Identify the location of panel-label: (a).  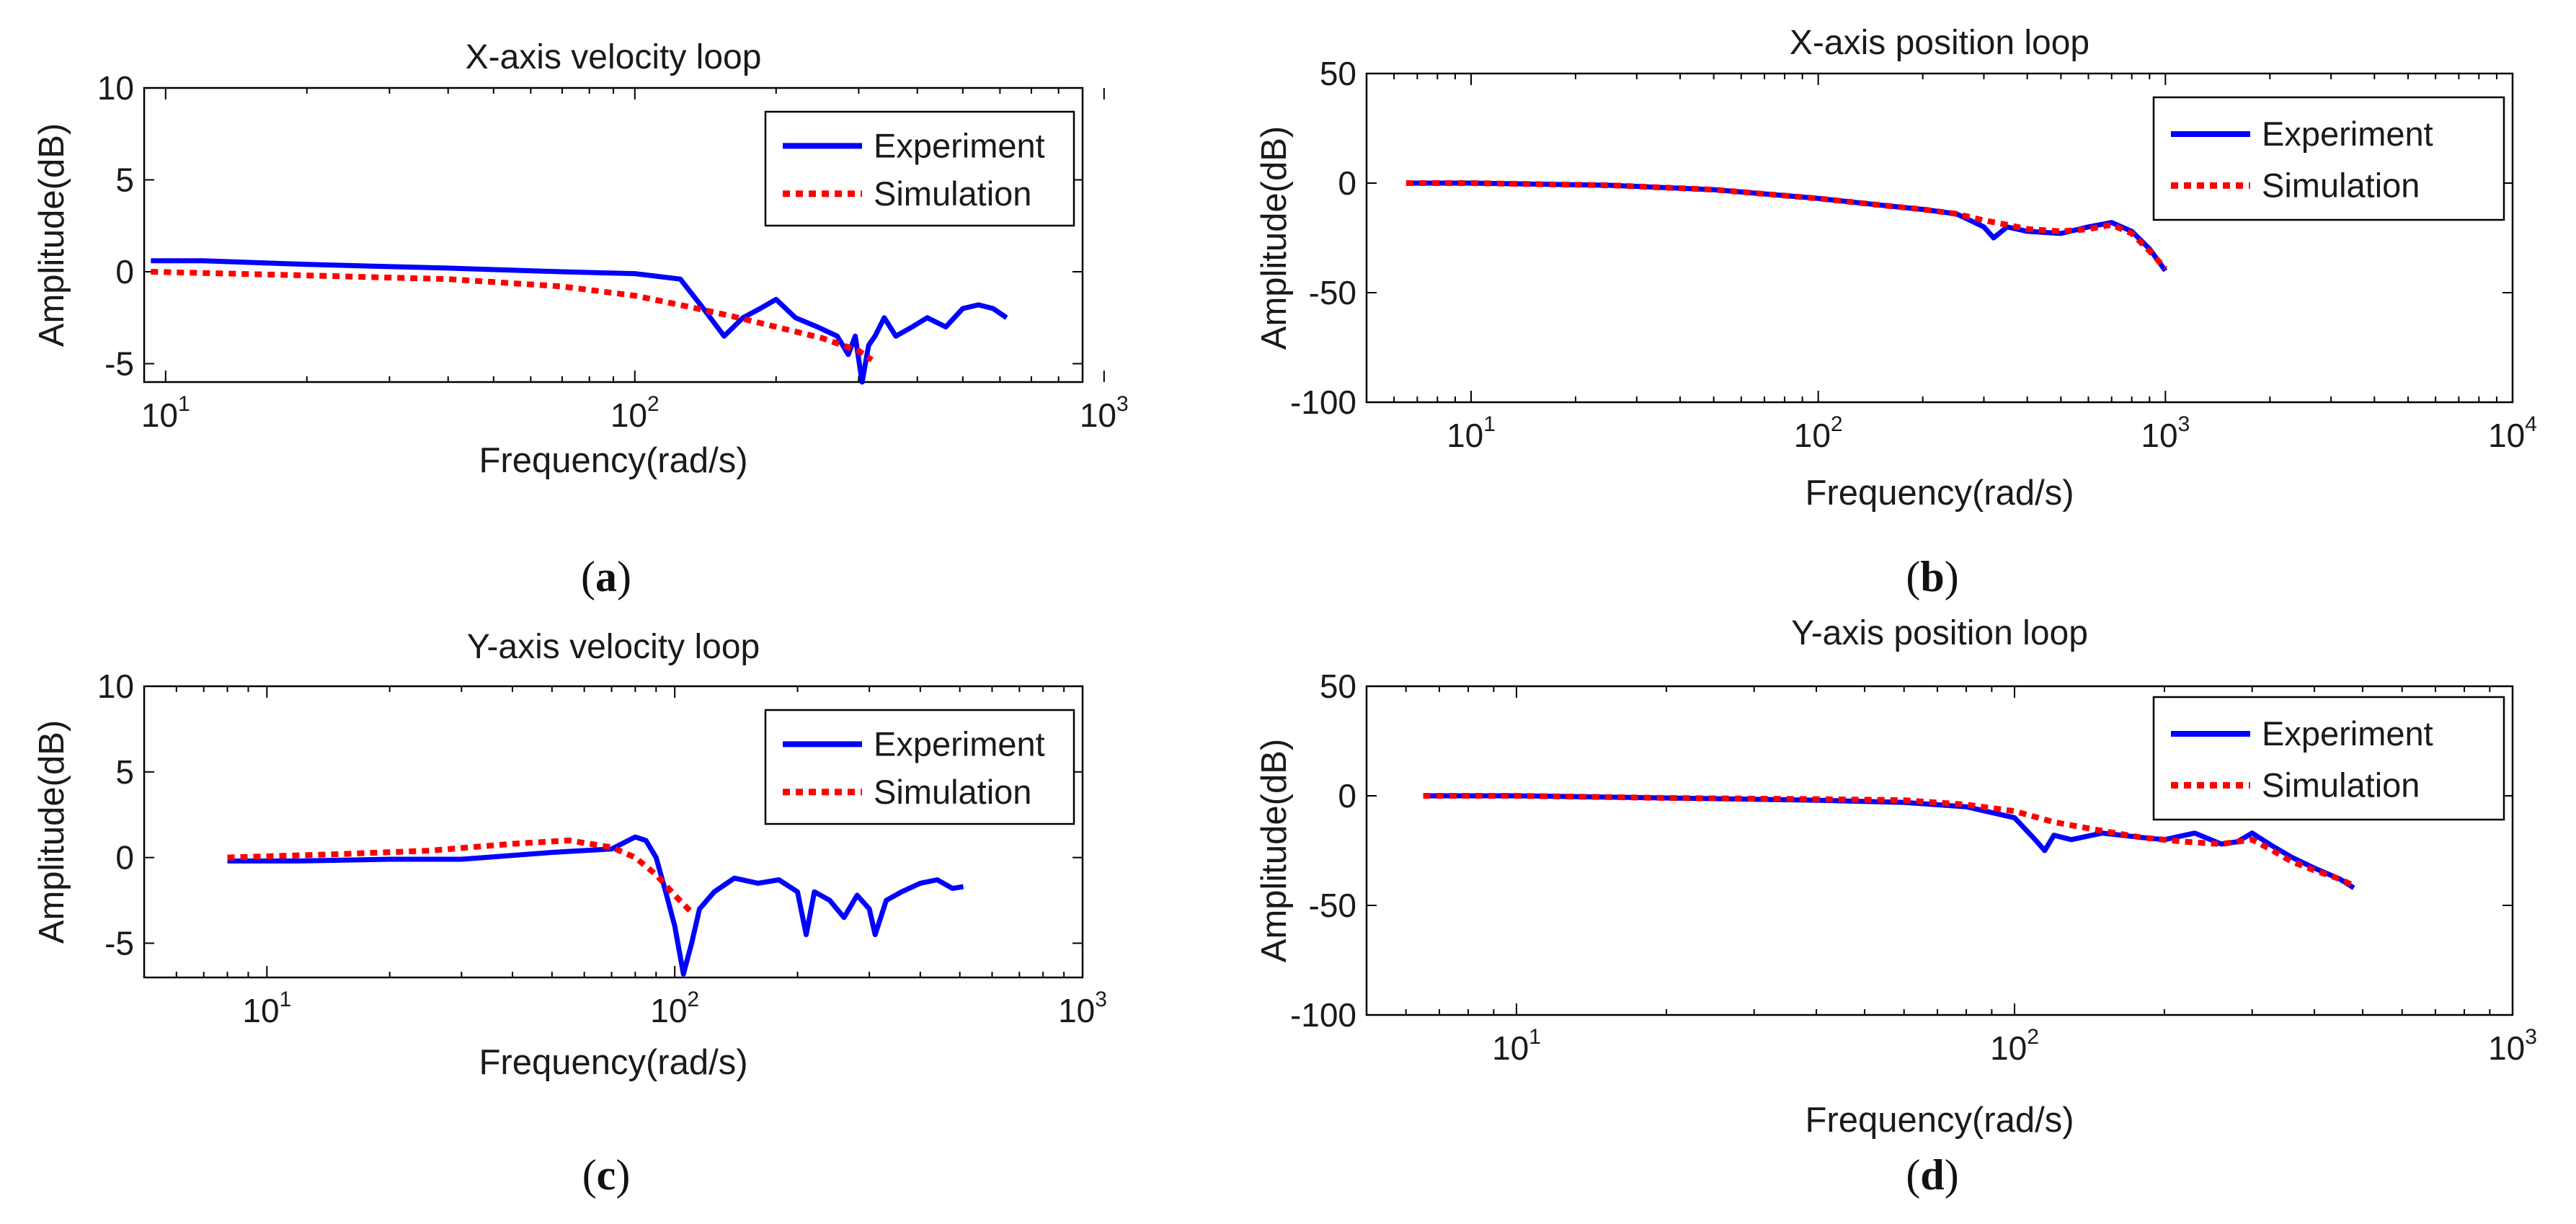
(606, 576).